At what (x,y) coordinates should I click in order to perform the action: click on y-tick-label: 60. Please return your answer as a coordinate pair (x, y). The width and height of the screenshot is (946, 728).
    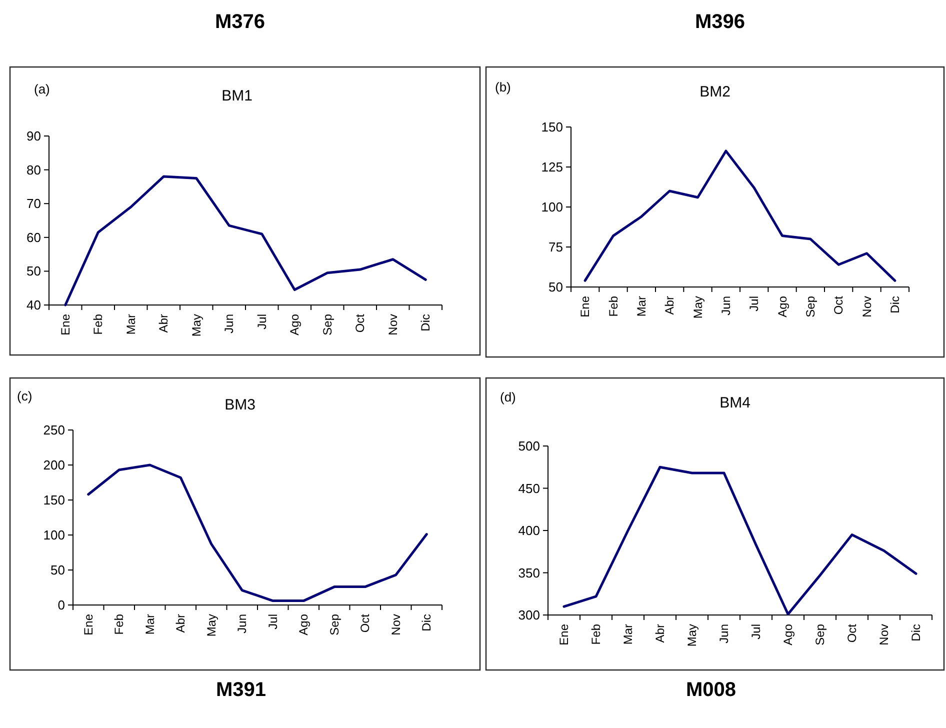
    Looking at the image, I should click on (33, 237).